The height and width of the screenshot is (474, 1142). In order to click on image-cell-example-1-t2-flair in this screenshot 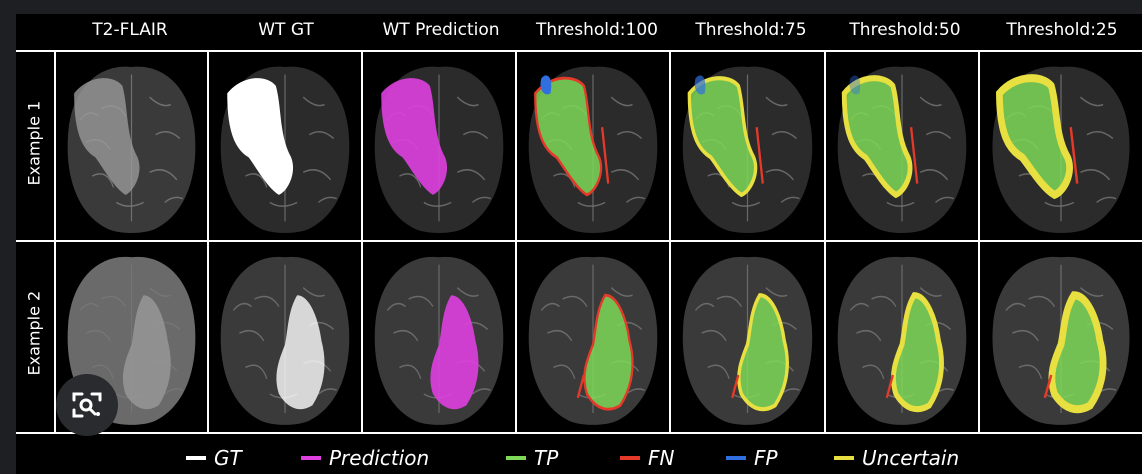, I will do `click(131, 146)`.